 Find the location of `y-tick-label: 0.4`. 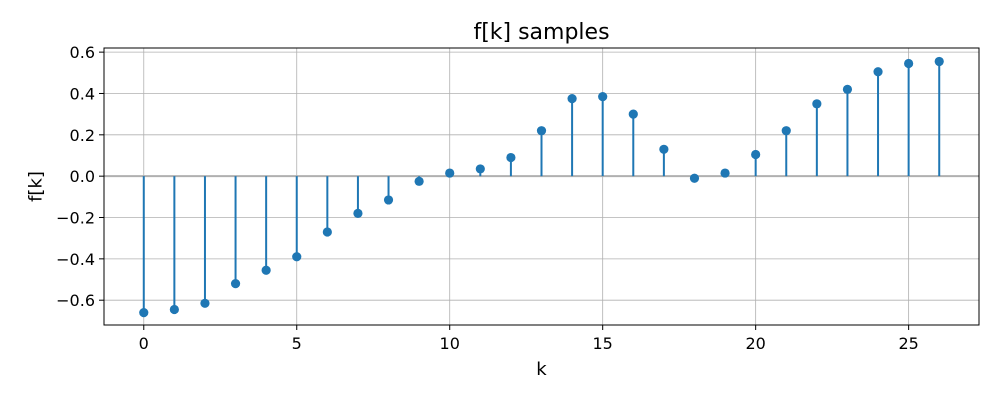

y-tick-label: 0.4 is located at coordinates (82, 93).